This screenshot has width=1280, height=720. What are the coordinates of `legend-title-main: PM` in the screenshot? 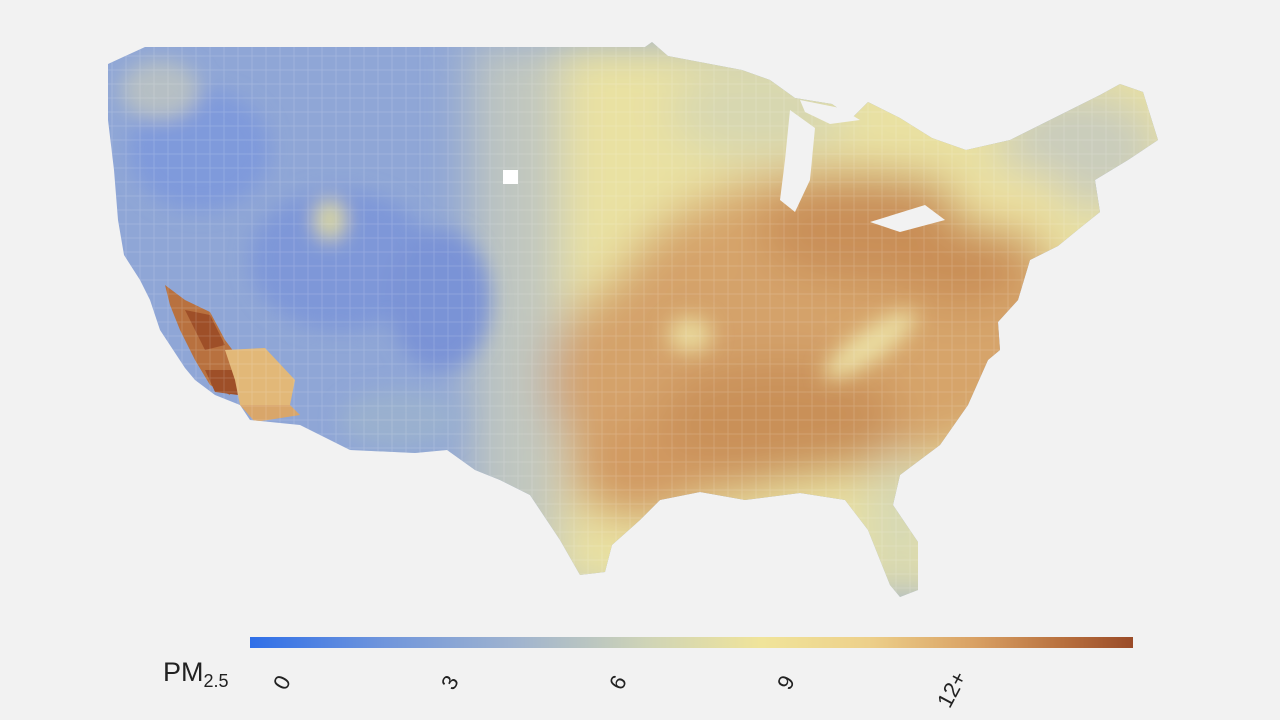 It's located at (183, 672).